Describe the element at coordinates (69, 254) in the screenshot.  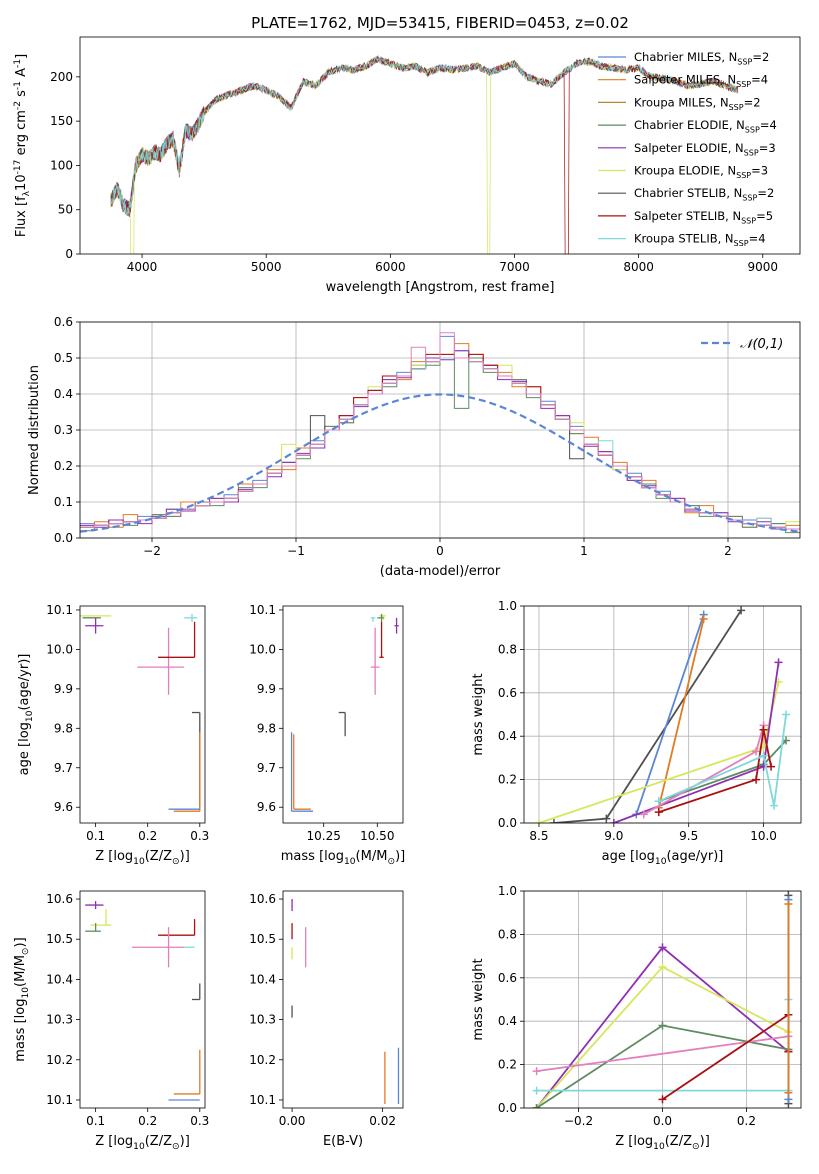
I see `y-tick-label: 0` at that location.